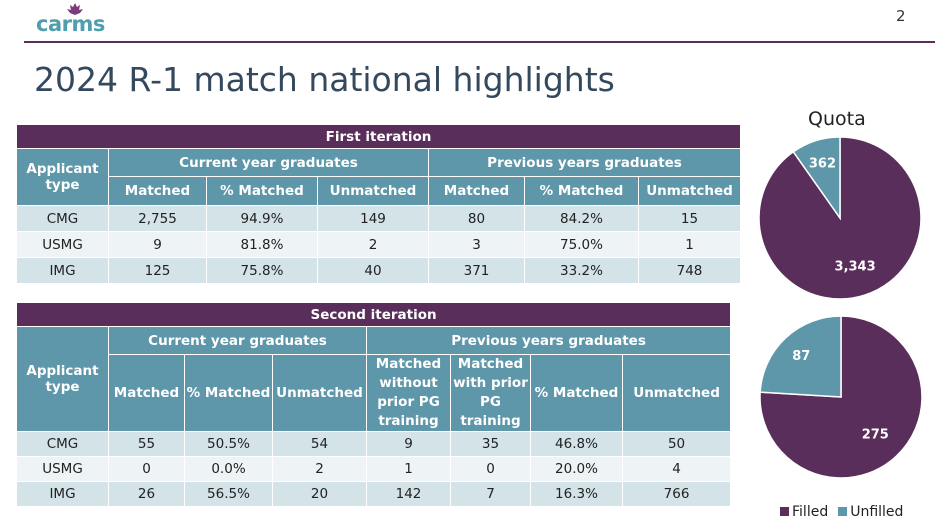 Image resolution: width=945 pixels, height=530 pixels. What do you see at coordinates (875, 434) in the screenshot?
I see `pie-label-filled: 275` at bounding box center [875, 434].